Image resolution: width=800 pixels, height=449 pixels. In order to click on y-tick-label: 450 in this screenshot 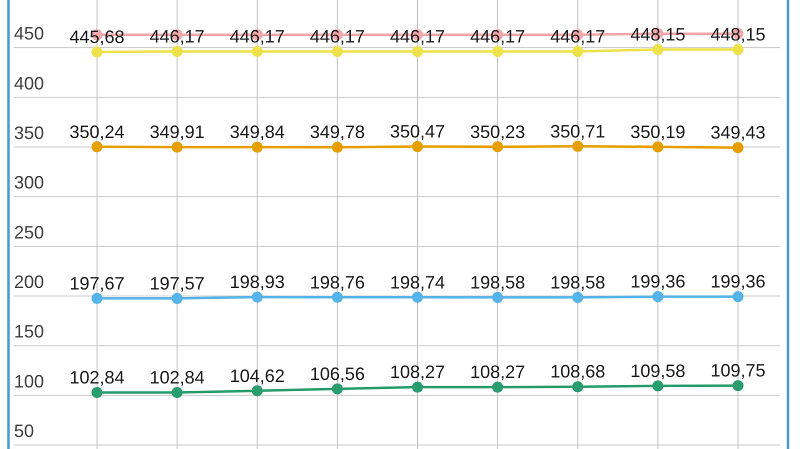, I will do `click(29, 34)`.